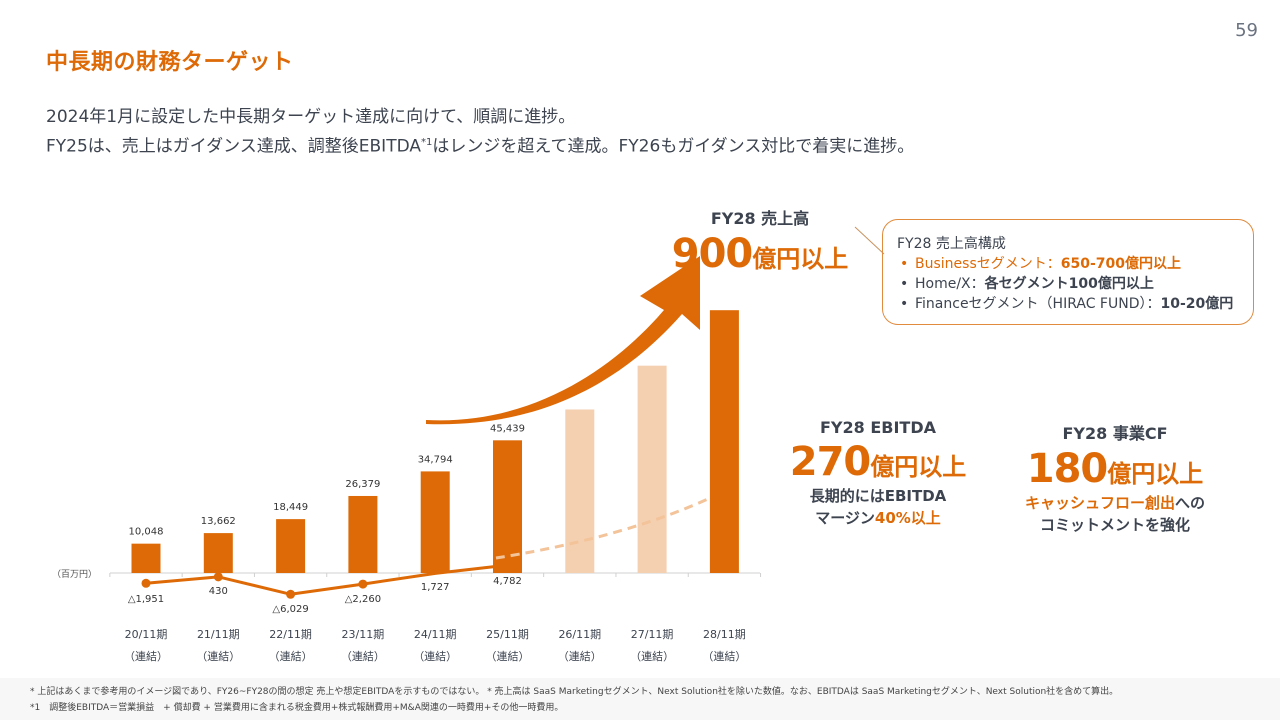 The width and height of the screenshot is (1280, 720). What do you see at coordinates (290, 507) in the screenshot?
I see `revenue-bar-label: 18,449` at bounding box center [290, 507].